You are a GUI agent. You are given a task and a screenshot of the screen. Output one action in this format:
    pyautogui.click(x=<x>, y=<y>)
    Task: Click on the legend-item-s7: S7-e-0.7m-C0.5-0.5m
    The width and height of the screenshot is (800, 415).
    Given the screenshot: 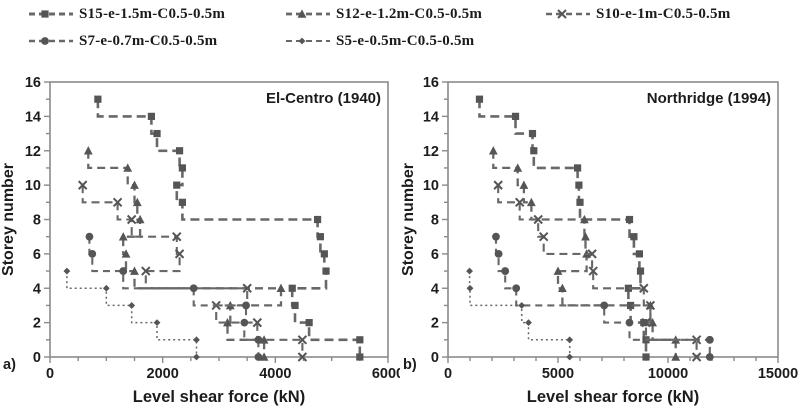 What is the action you would take?
    pyautogui.click(x=122, y=41)
    